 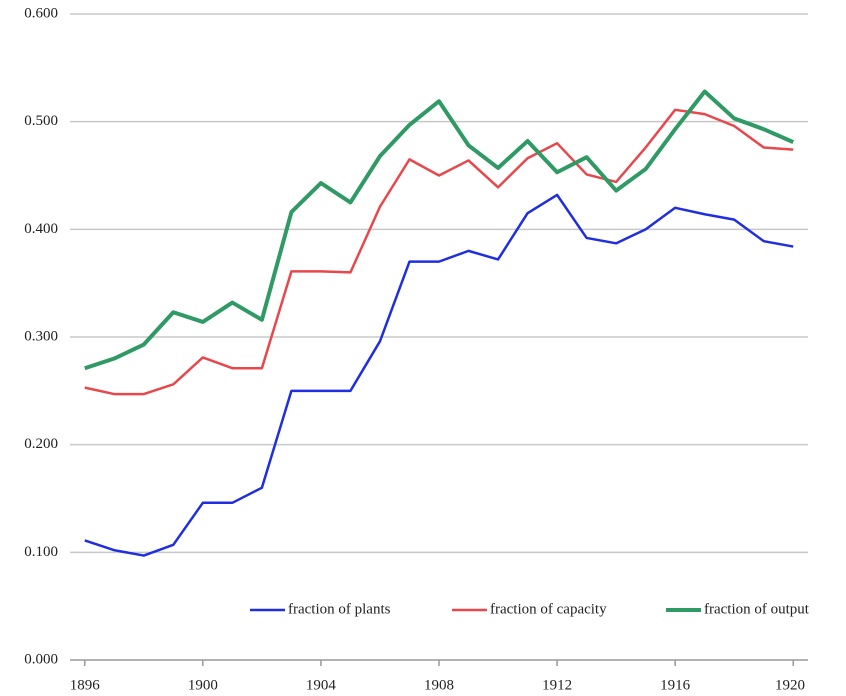 I want to click on x-tick-label: 1912, so click(x=557, y=685).